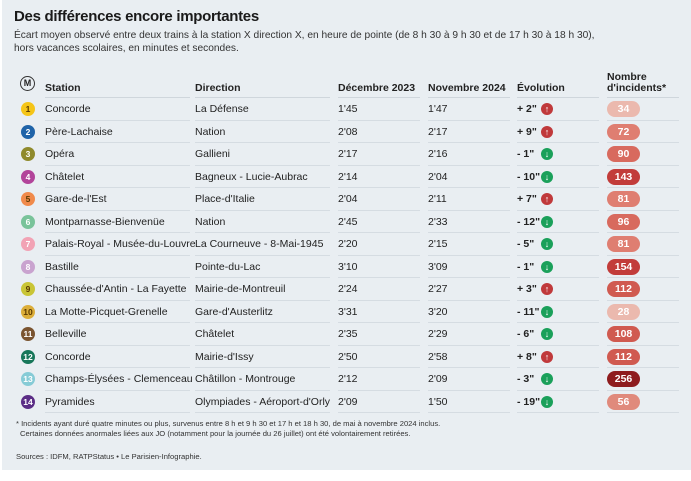 The width and height of the screenshot is (691, 481). Describe the element at coordinates (263, 401) in the screenshot. I see `direction: Olympiades - Aéroport-d'Orly` at that location.